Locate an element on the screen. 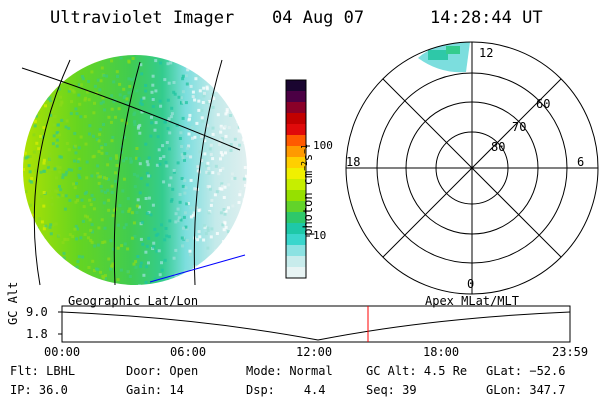 The width and height of the screenshot is (600, 400). timeline-xtick: 23:59 is located at coordinates (570, 352).